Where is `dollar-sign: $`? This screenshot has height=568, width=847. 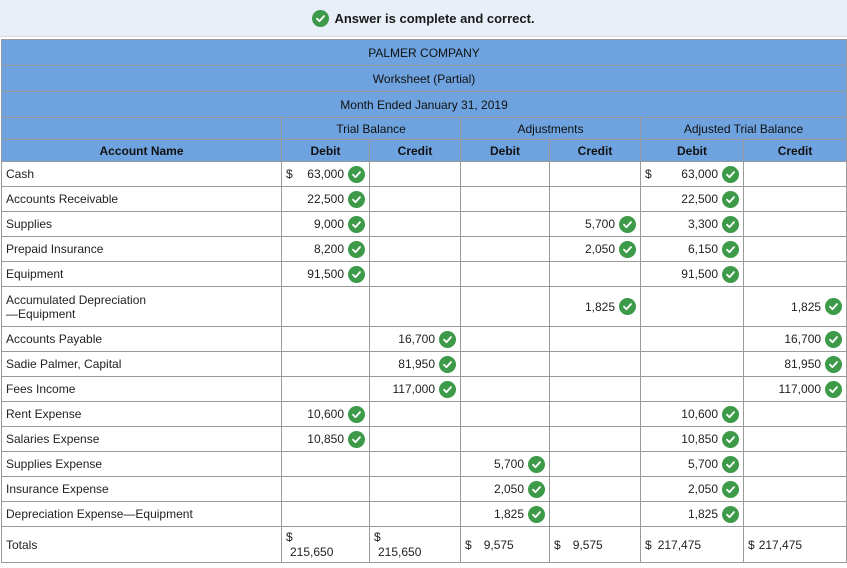 dollar-sign: $ is located at coordinates (468, 544).